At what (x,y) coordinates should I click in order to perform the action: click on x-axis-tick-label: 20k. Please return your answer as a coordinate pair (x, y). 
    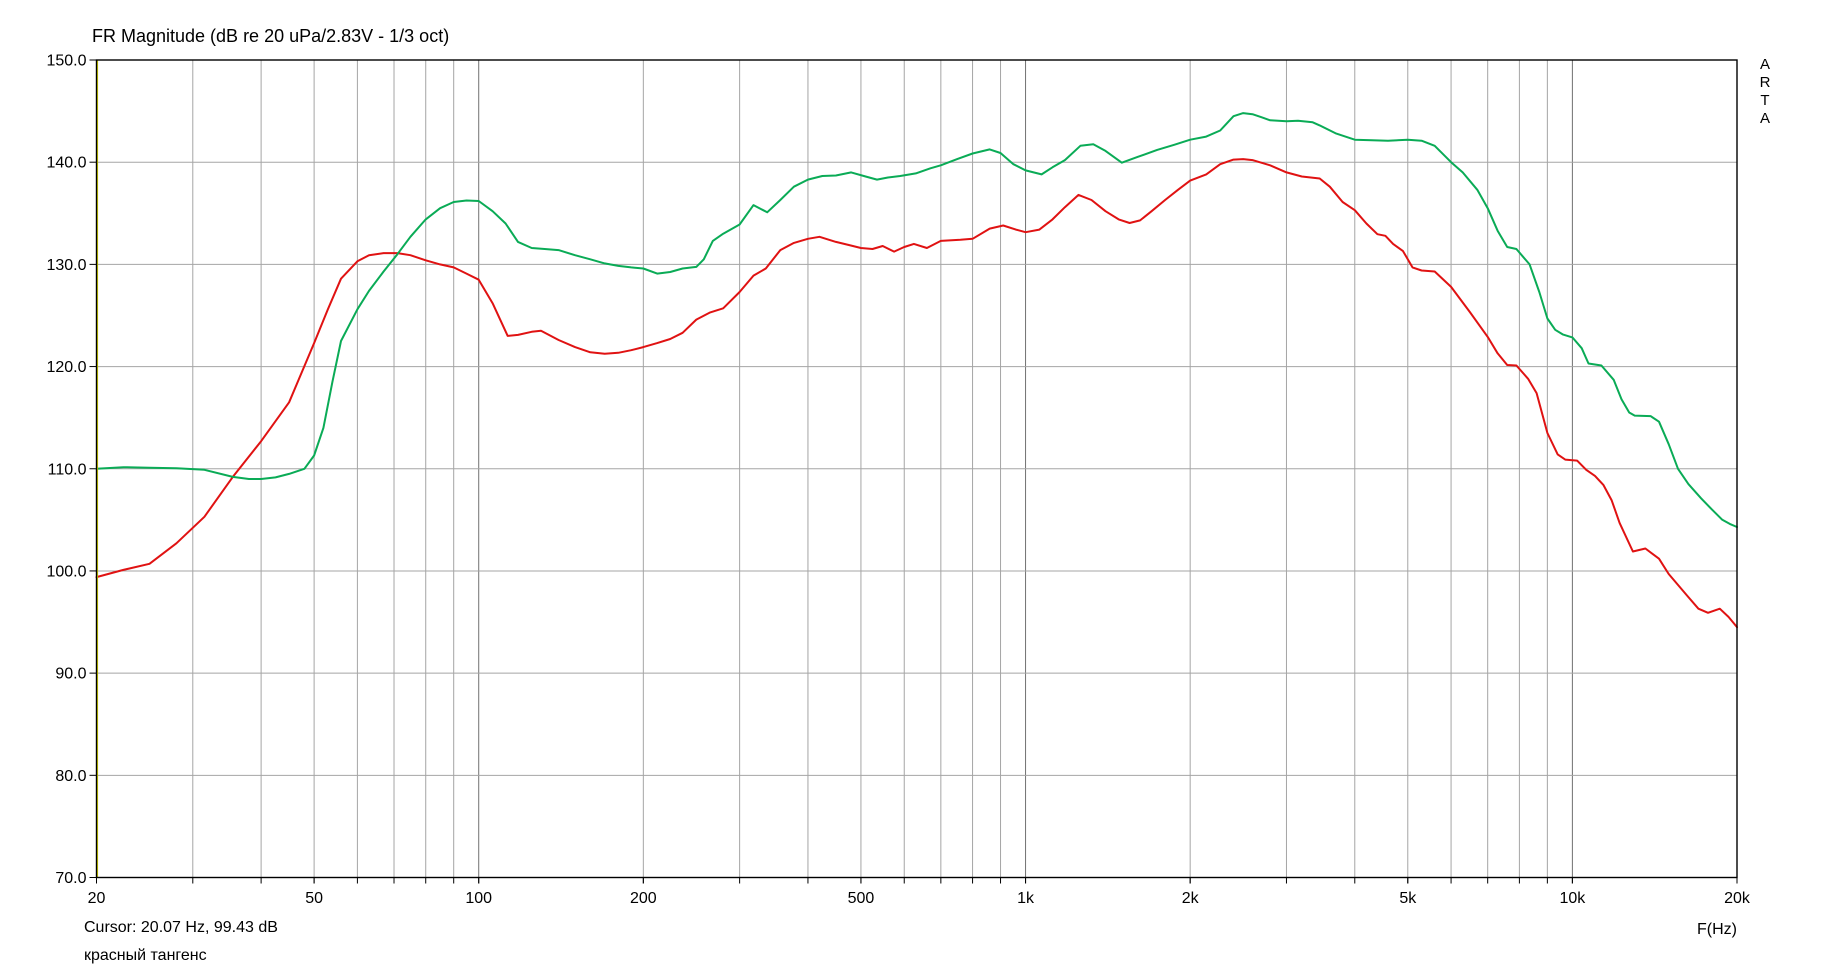
    Looking at the image, I should click on (1737, 898).